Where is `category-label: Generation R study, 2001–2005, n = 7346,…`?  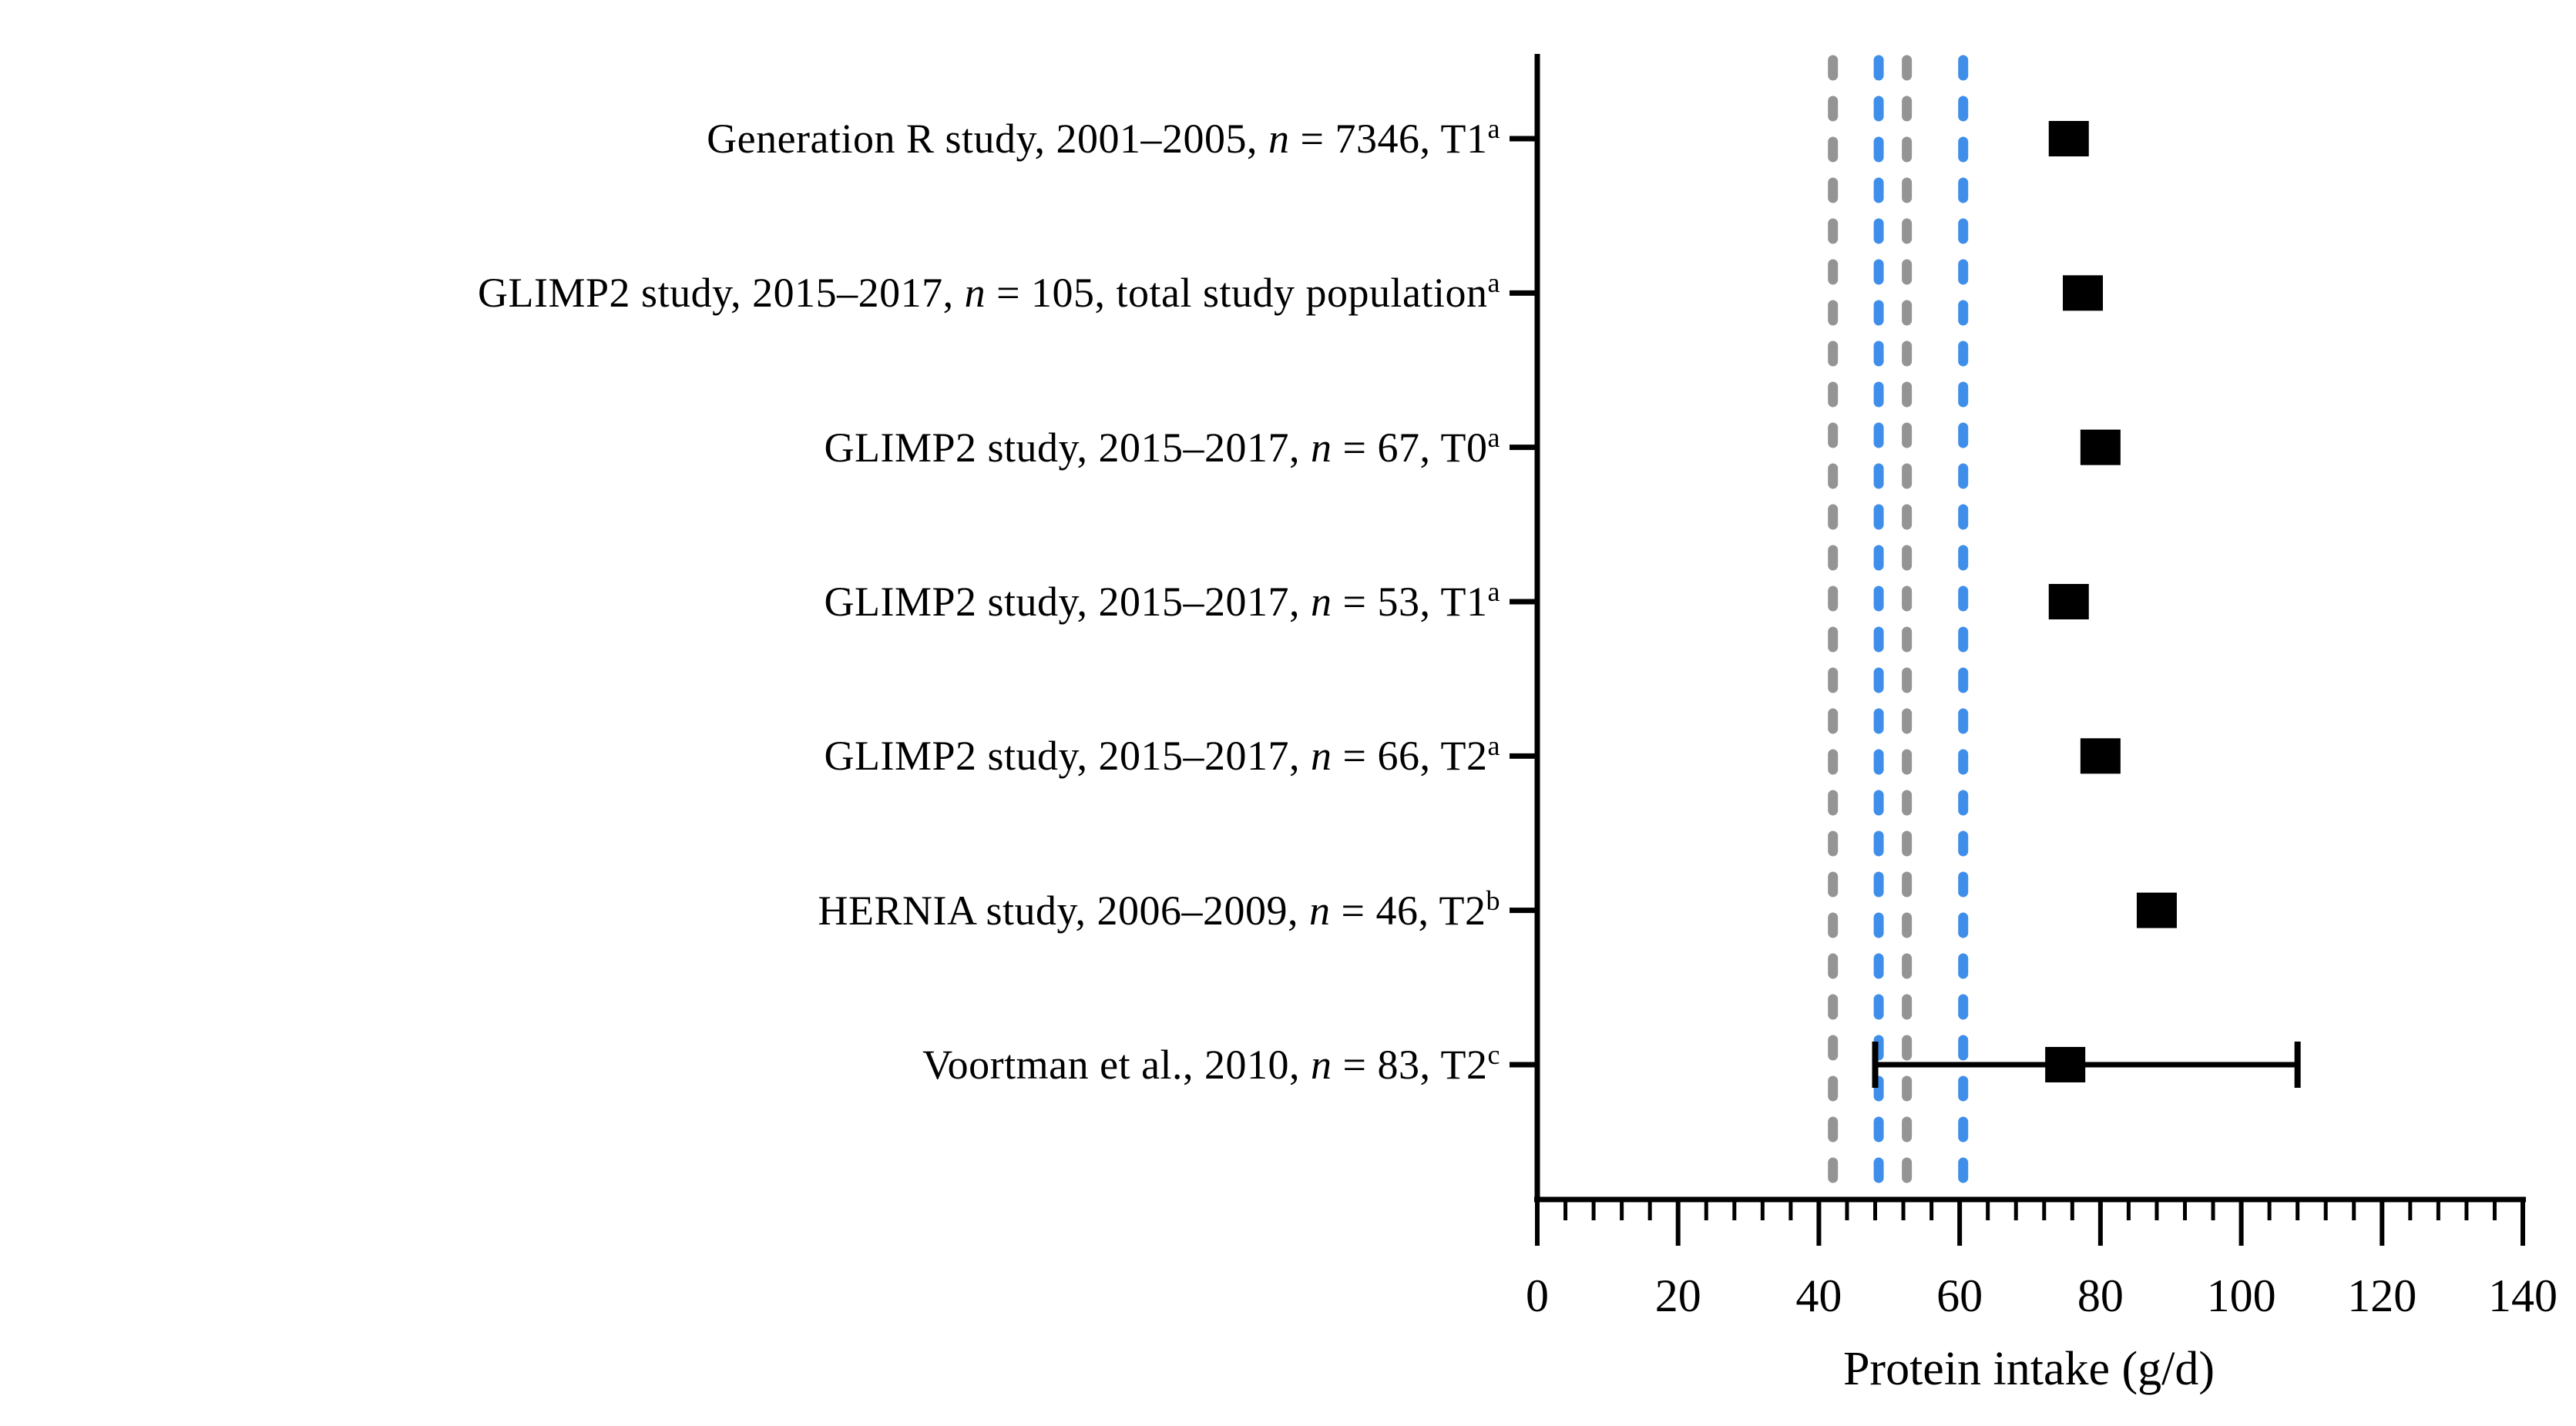
category-label: Generation R study, 2001–2005, n = 7346,… is located at coordinates (750, 139).